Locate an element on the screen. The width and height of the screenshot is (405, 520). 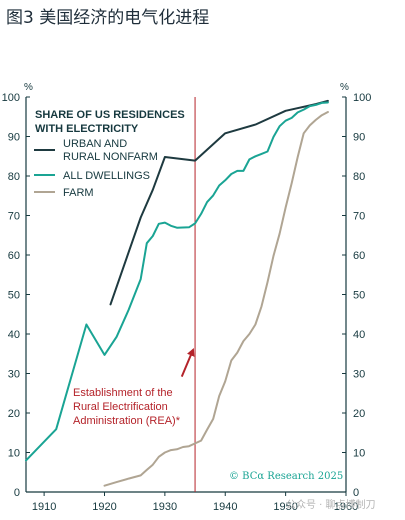
chart-title-line-2: WITH ELECTRICITY is located at coordinates (87, 129).